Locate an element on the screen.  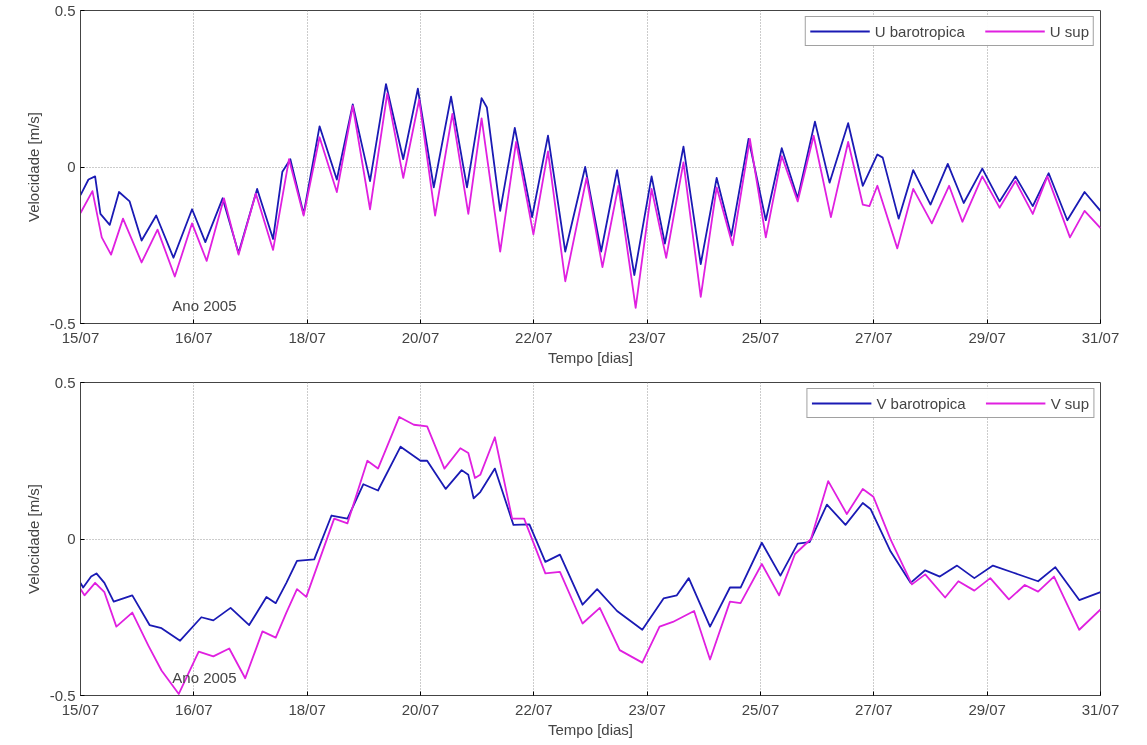
legend-label: V barotropica is located at coordinates (921, 403).